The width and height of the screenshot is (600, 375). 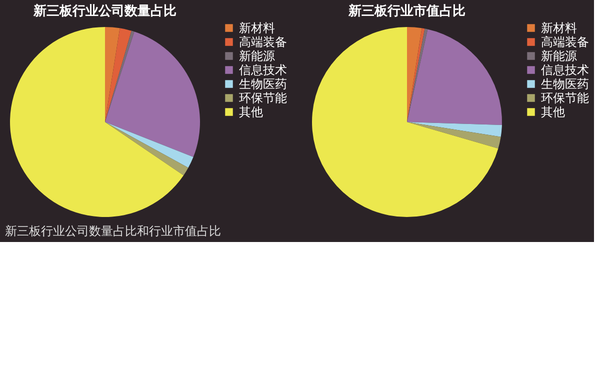 What do you see at coordinates (113, 231) in the screenshot?
I see `text: 新三板行业公司数量占比和行业市值占比` at bounding box center [113, 231].